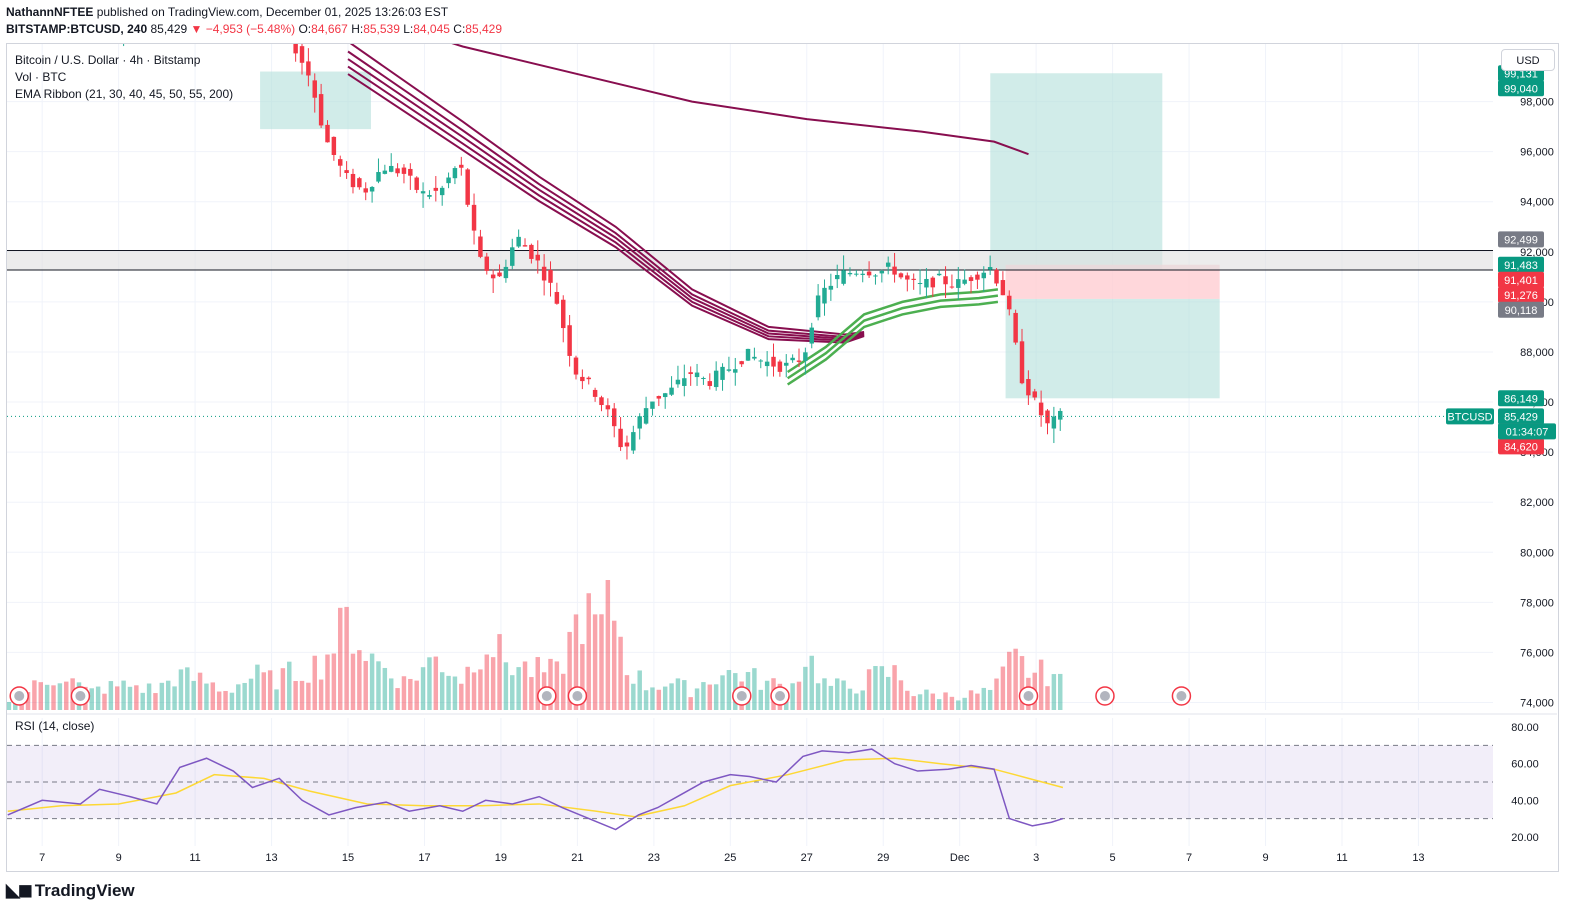 The height and width of the screenshot is (912, 1575). I want to click on time-axis-label: 9, so click(119, 858).